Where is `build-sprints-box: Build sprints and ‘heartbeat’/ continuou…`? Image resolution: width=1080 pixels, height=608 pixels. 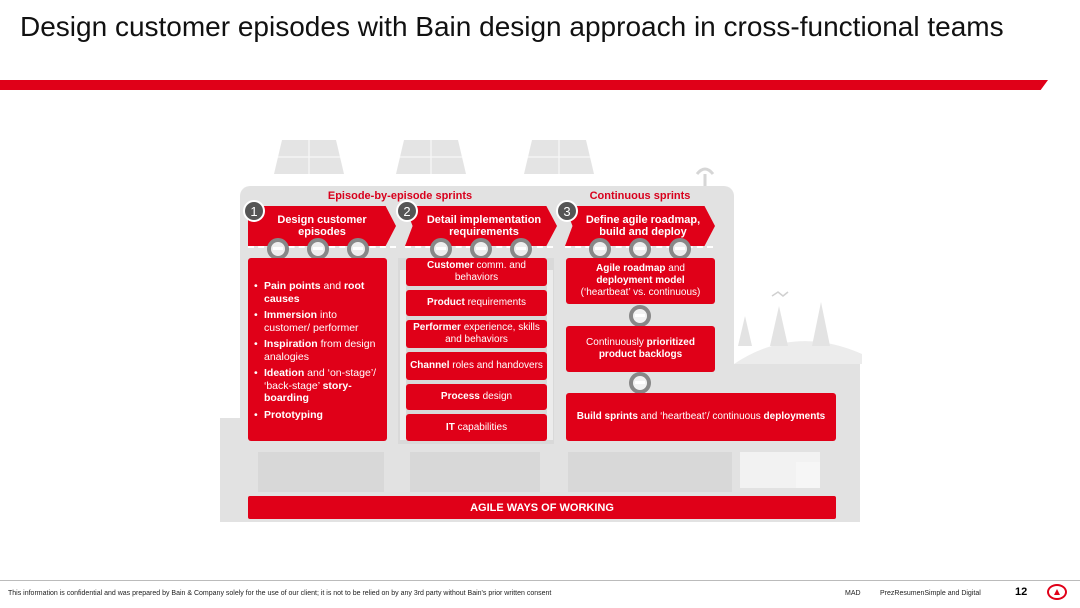
build-sprints-box: Build sprints and ‘heartbeat’/ continuou… is located at coordinates (701, 417).